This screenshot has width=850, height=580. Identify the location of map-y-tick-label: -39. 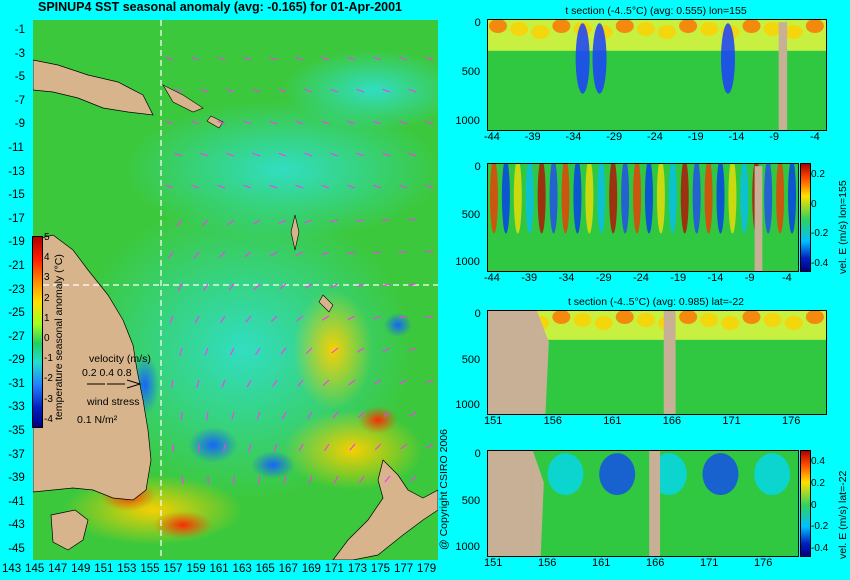
(16, 478).